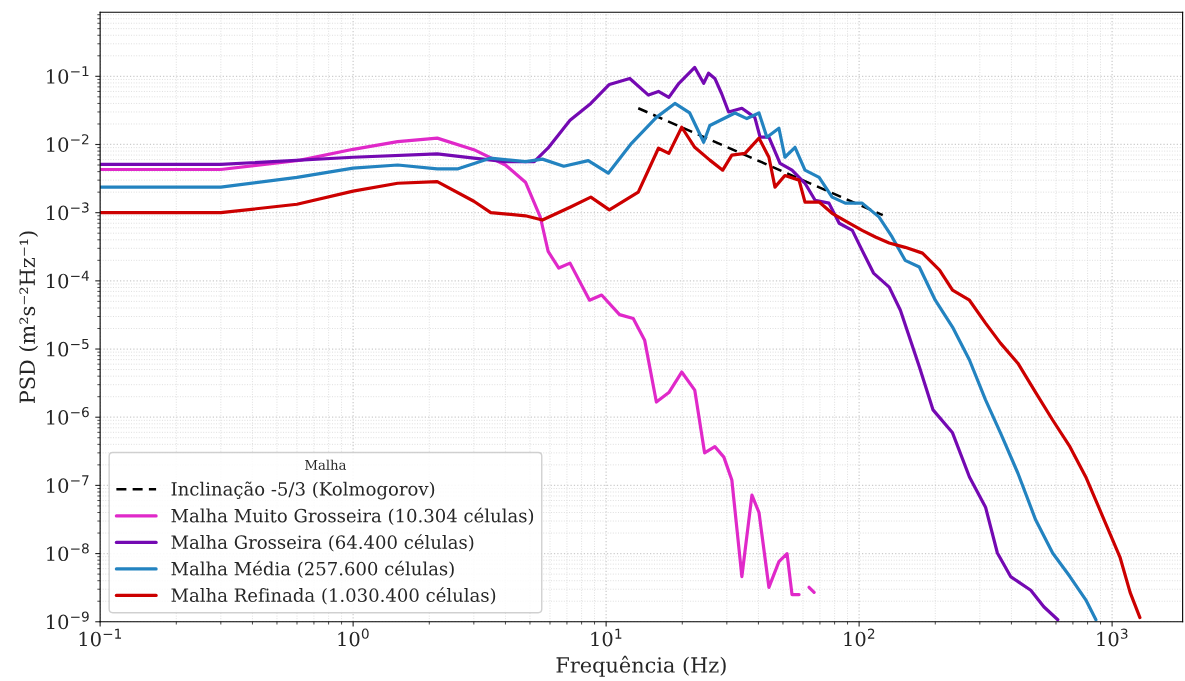 This screenshot has height=681, width=1185. Describe the element at coordinates (68, 415) in the screenshot. I see `y-tick-label: 10$^{−6}$` at that location.